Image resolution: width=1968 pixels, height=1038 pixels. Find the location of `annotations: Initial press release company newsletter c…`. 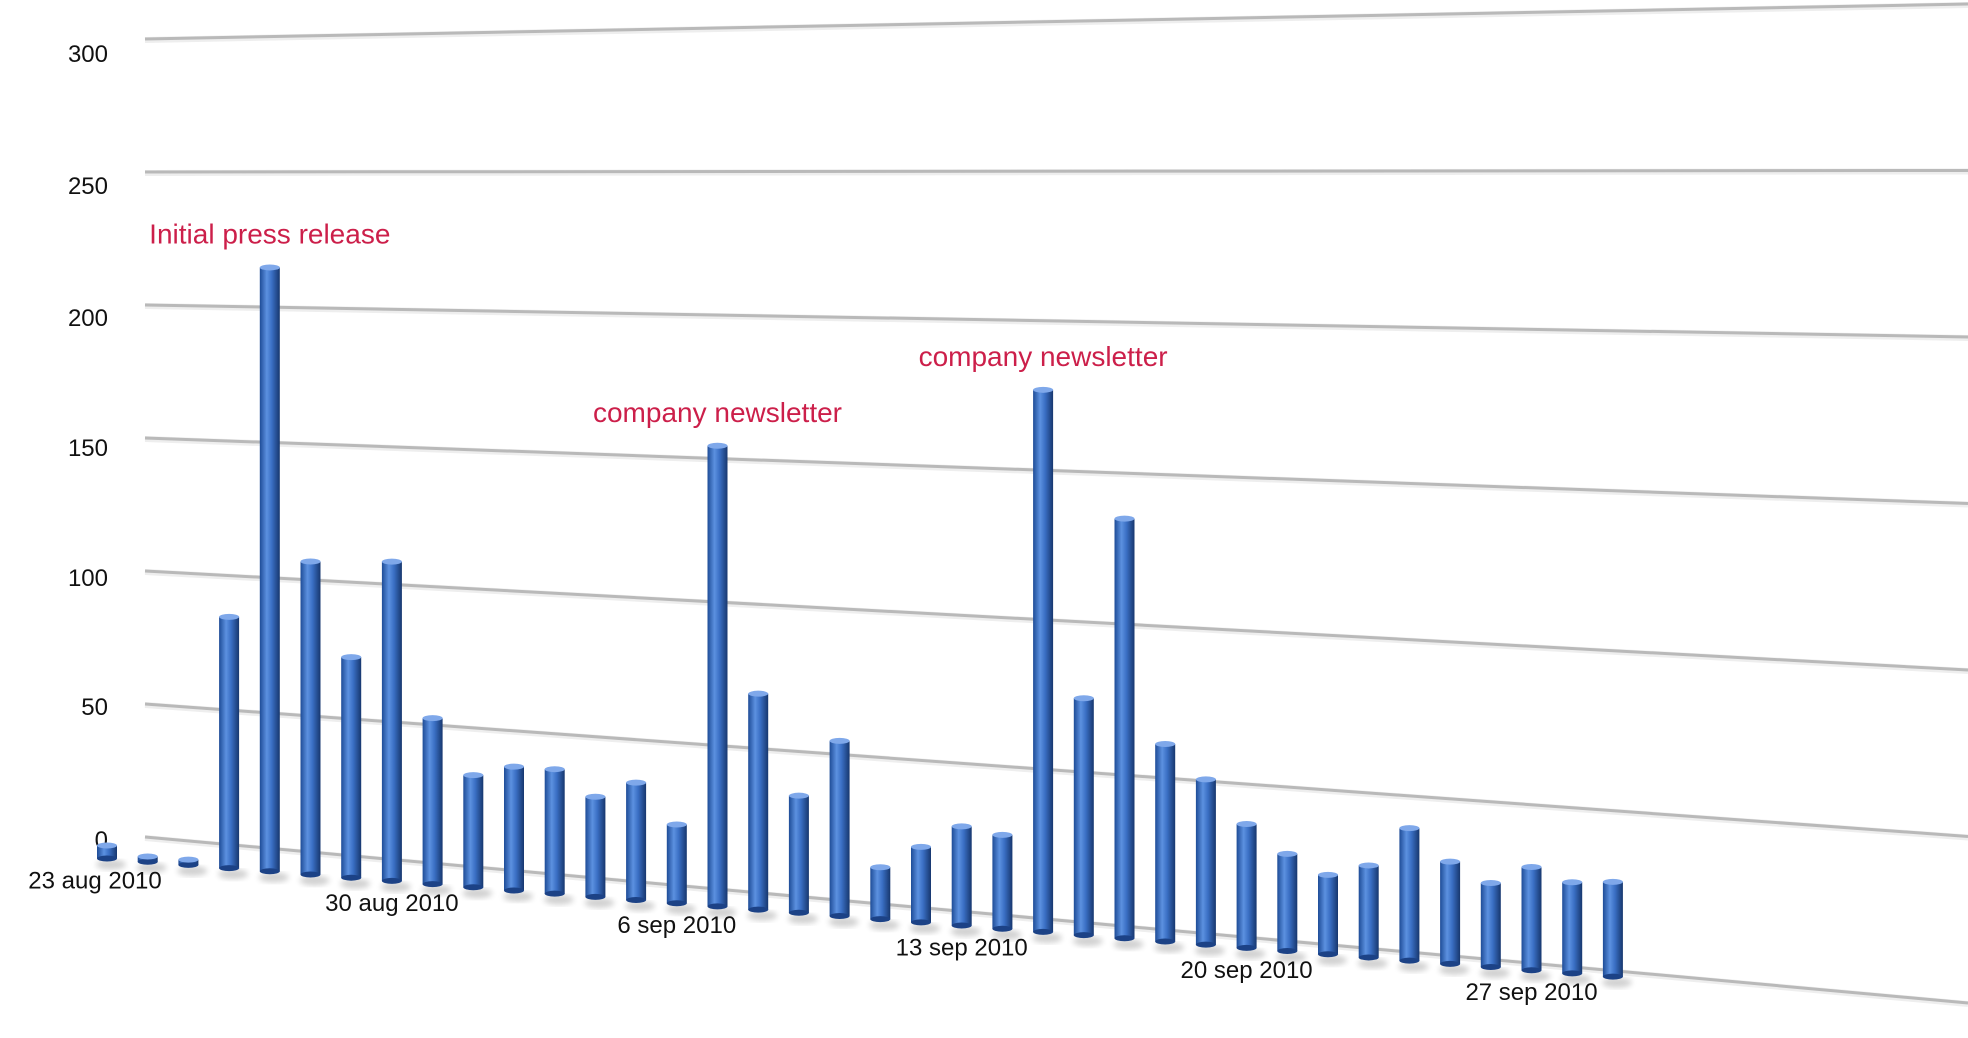

annotations: Initial press release company newsletter c… is located at coordinates (658, 322).